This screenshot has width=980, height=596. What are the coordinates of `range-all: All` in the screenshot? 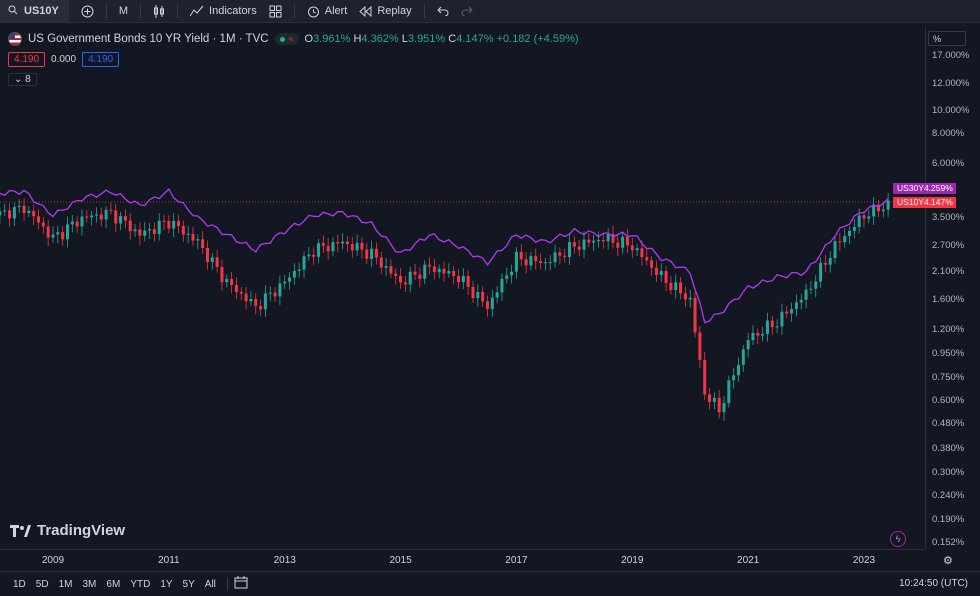 It's located at (210, 584).